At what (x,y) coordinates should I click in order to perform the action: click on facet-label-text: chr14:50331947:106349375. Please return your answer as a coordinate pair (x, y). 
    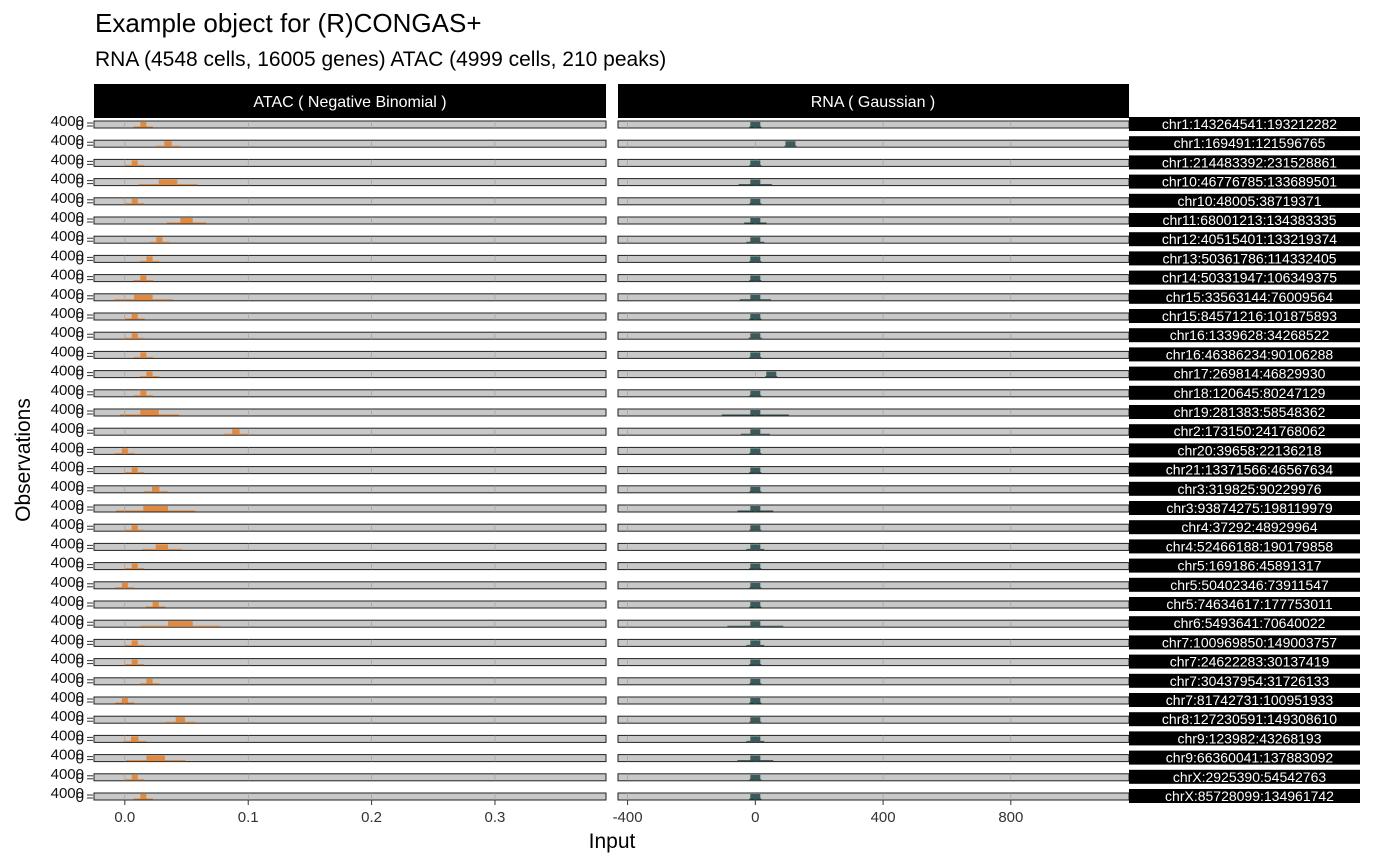
    Looking at the image, I should click on (1249, 278).